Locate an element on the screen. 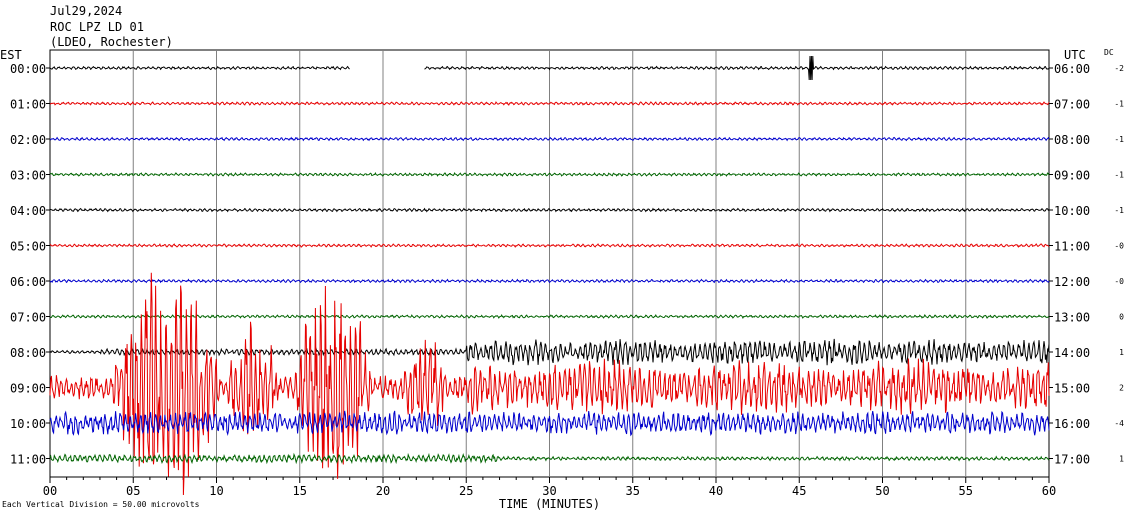 The image size is (1130, 519). utc-time-label: 11:00 is located at coordinates (1072, 247).